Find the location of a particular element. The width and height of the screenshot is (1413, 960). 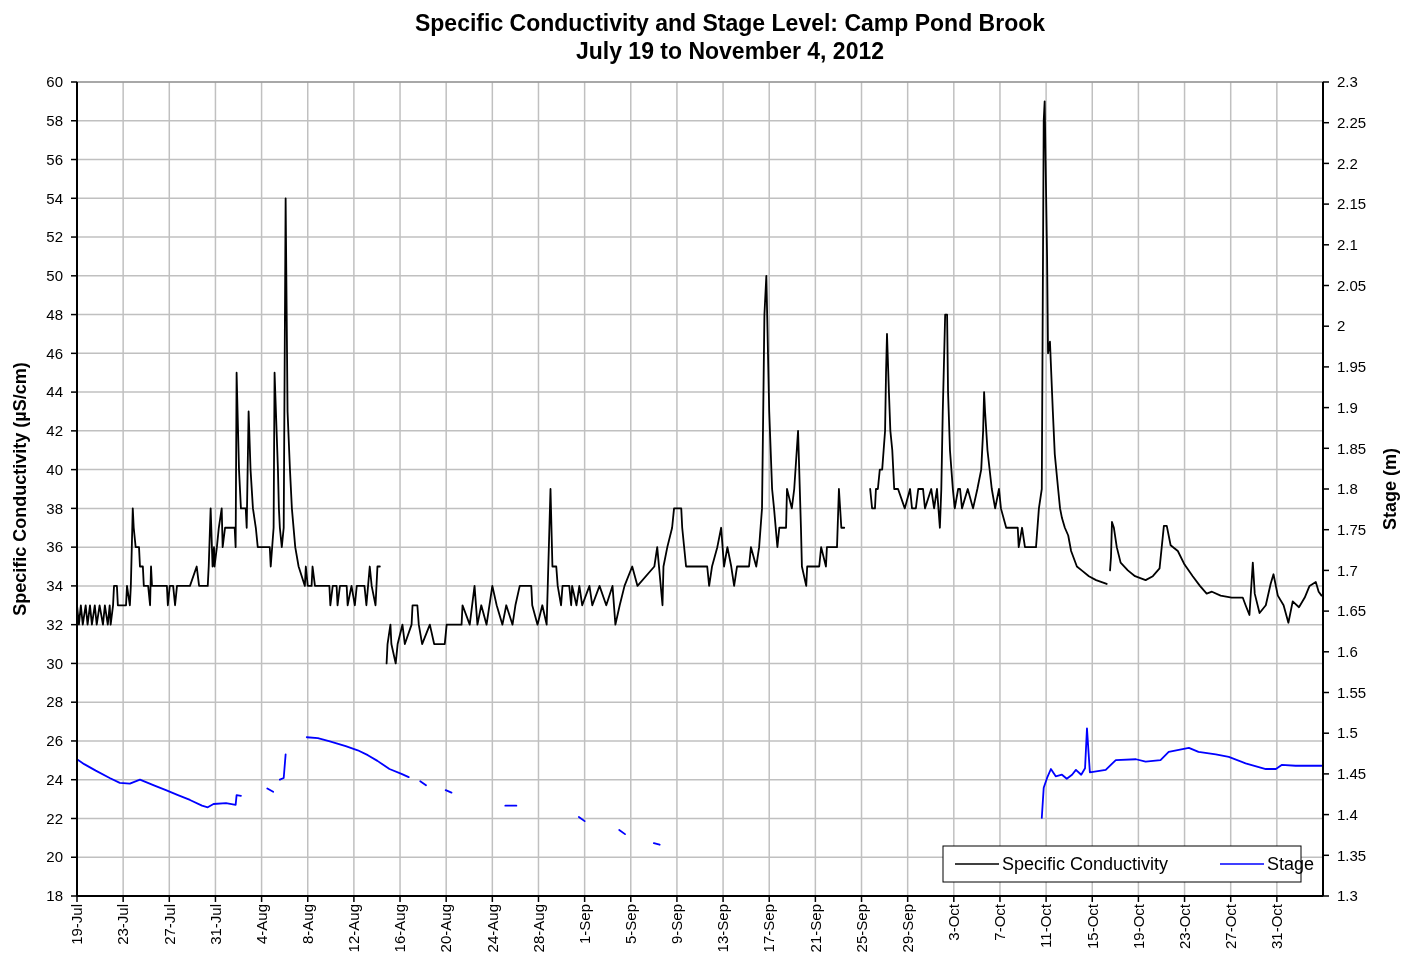

chart-subtitle: July 19 to November 4, 2012 is located at coordinates (730, 51).